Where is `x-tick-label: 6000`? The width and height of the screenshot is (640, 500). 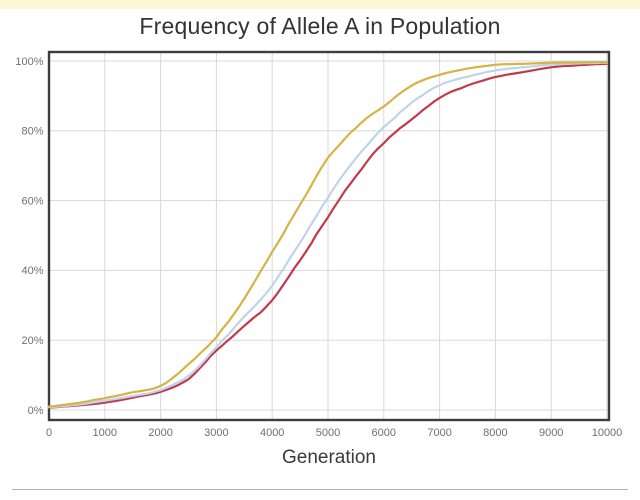 x-tick-label: 6000 is located at coordinates (384, 433).